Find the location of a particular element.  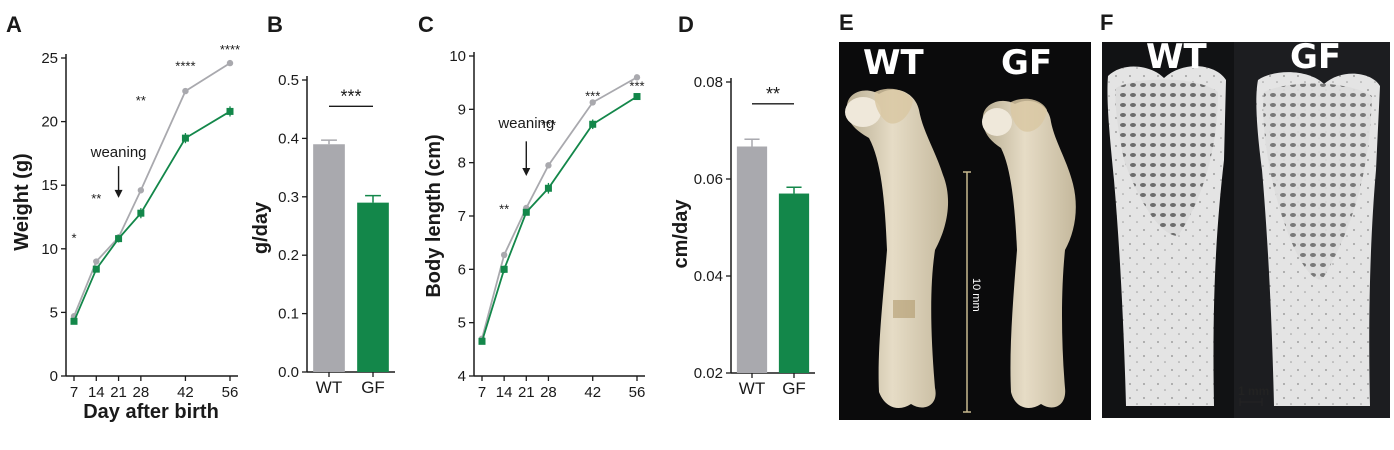

y-tick-label: 0.04 is located at coordinates (708, 276).